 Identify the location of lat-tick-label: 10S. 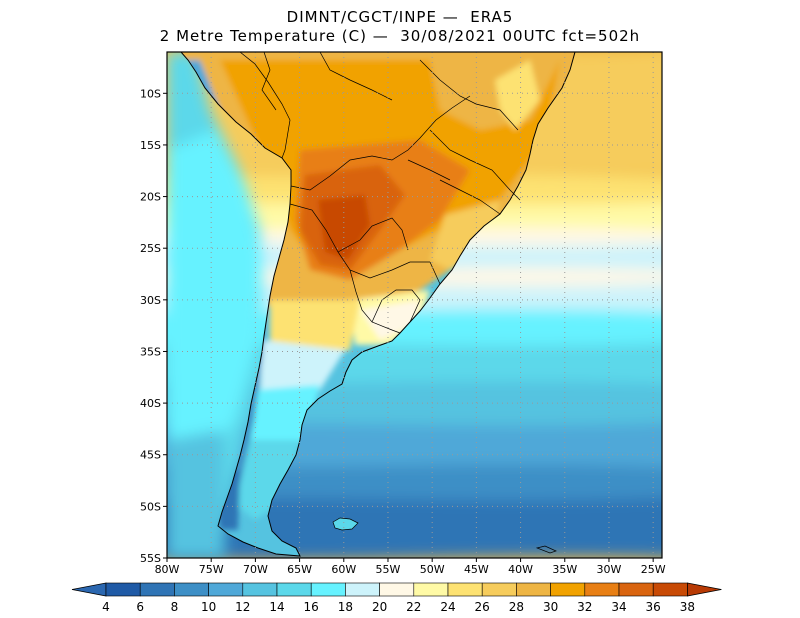
(150, 93).